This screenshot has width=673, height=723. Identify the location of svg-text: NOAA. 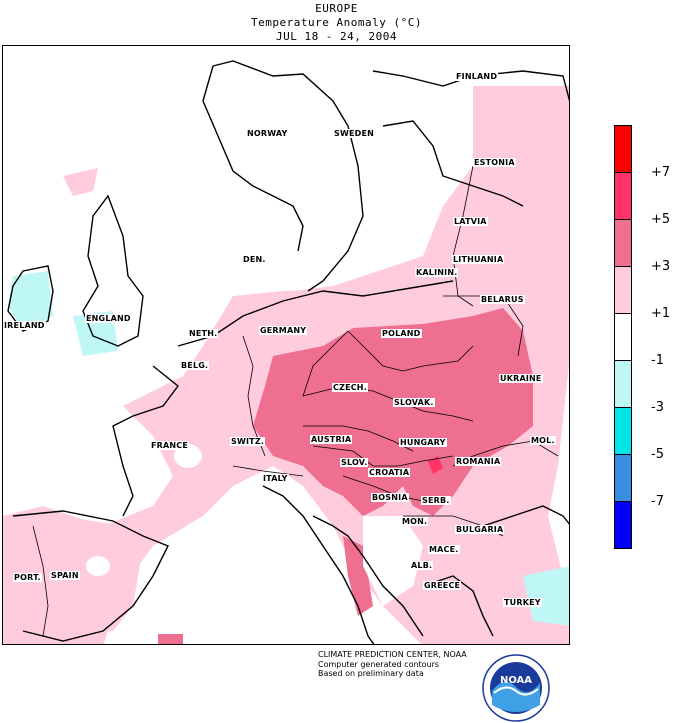
(516, 680).